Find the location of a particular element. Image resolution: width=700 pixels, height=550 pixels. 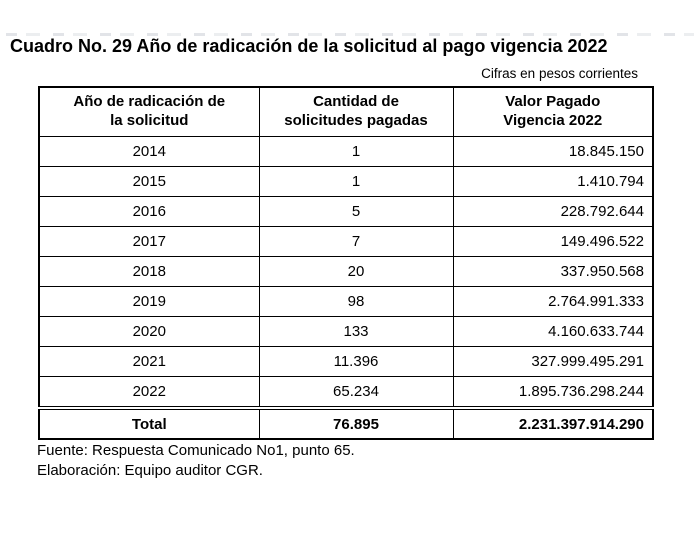

table-row: 2020 133 4.160.633.744 is located at coordinates (346, 331).